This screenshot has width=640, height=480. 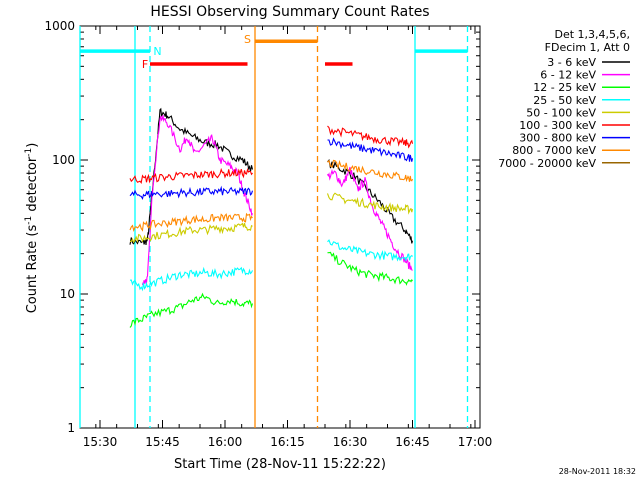 What do you see at coordinates (587, 47) in the screenshot?
I see `legend-header-2: FDecim 1, Att 0` at bounding box center [587, 47].